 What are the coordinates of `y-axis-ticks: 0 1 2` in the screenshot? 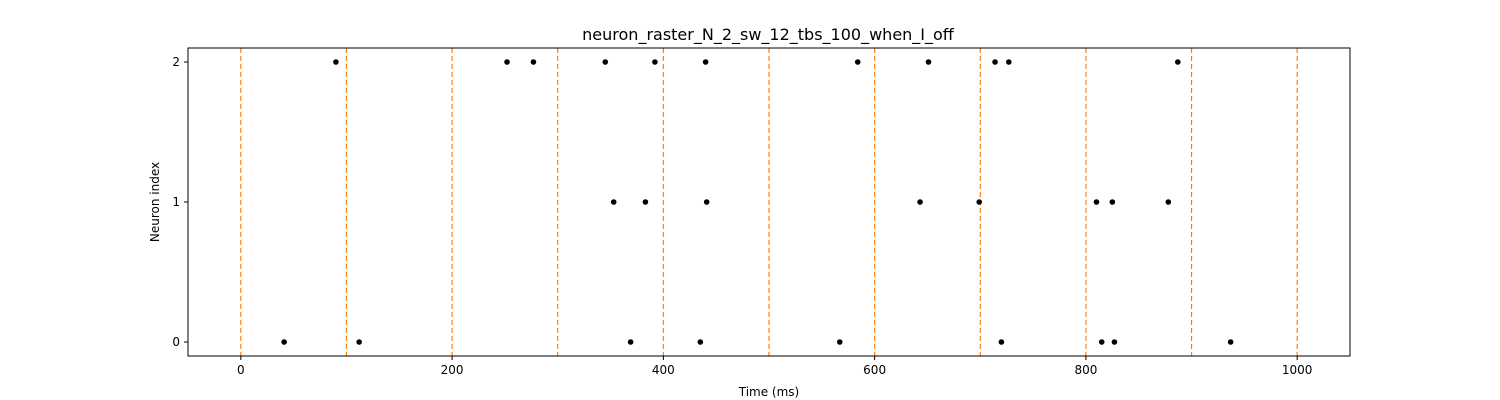 It's located at (180, 202).